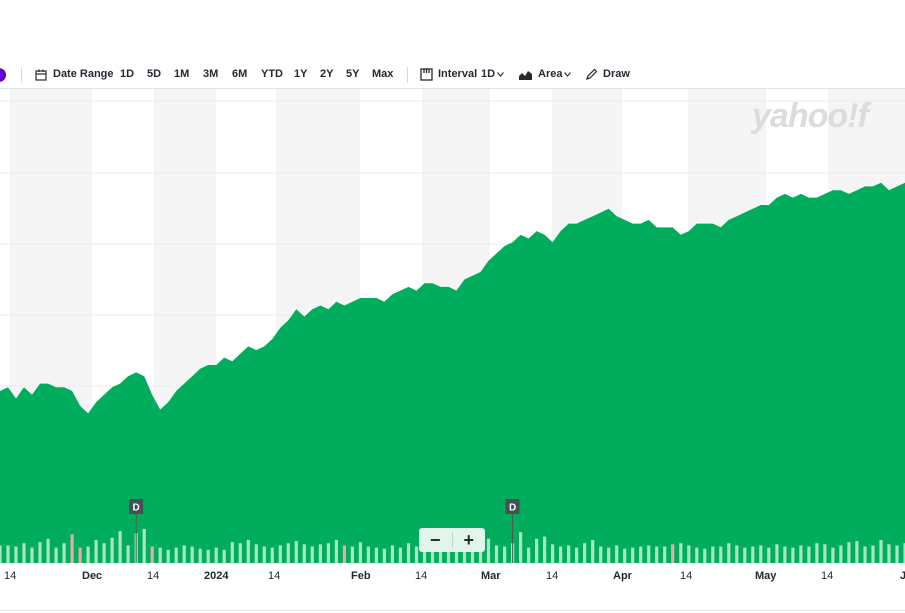 The height and width of the screenshot is (613, 905). I want to click on range-5y-button: 5Y, so click(353, 74).